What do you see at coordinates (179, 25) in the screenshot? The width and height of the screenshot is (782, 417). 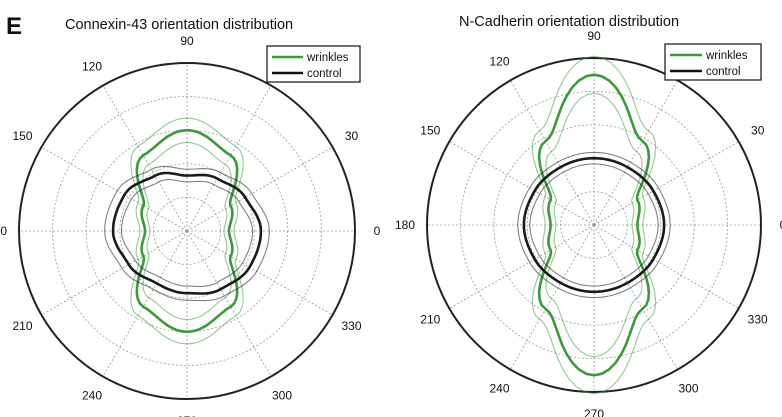 I see `chart-title: Connexin-43 orientation distribution` at bounding box center [179, 25].